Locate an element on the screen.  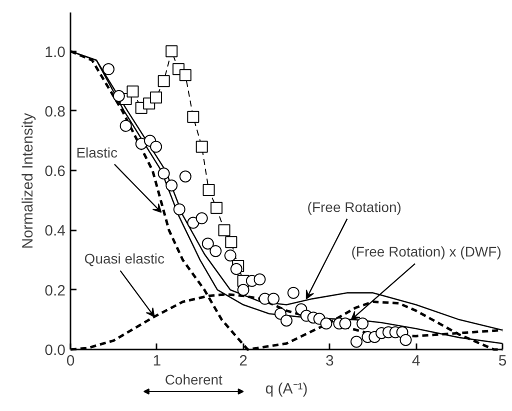
y-tick-label: 0.0 is located at coordinates (55, 350).